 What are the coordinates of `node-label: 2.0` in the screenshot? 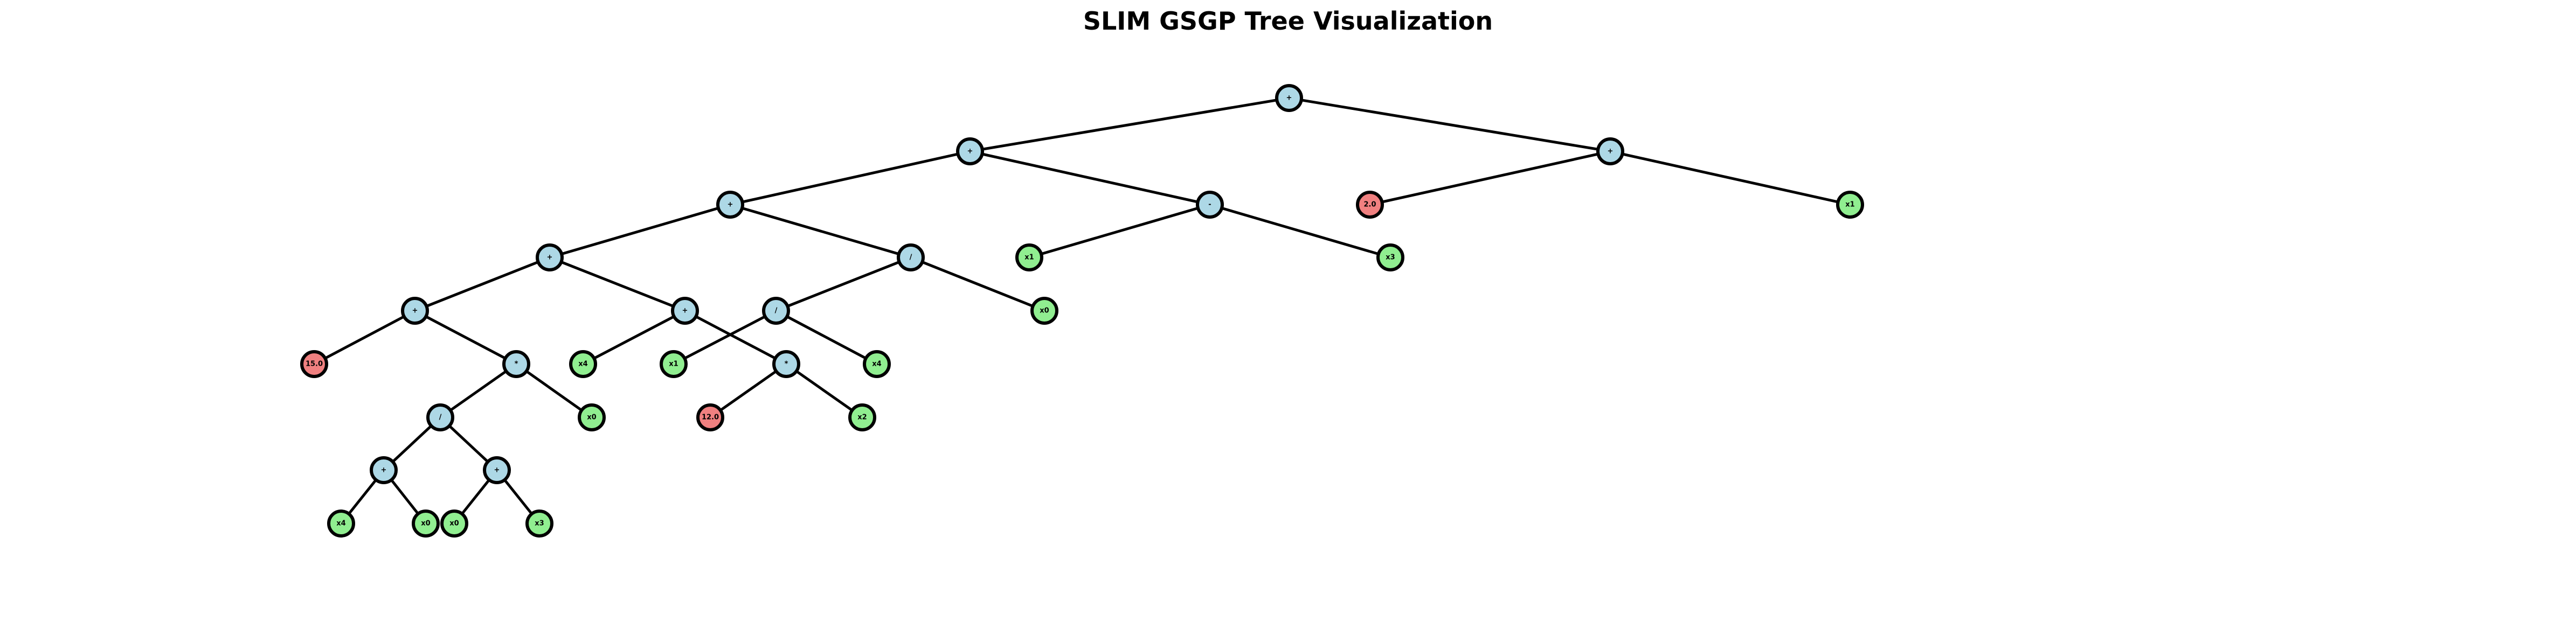 It's located at (1369, 205).